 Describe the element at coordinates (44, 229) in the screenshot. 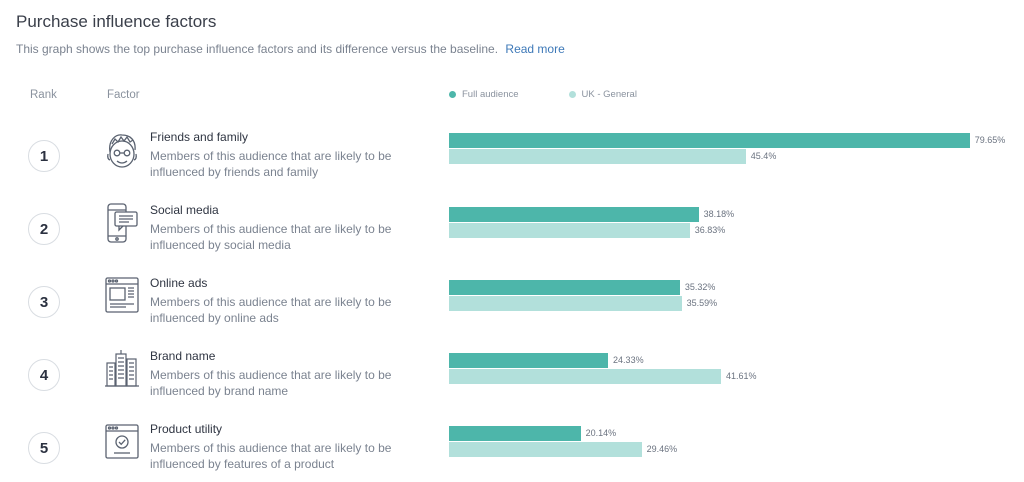

I see `rank-badge: 2` at that location.